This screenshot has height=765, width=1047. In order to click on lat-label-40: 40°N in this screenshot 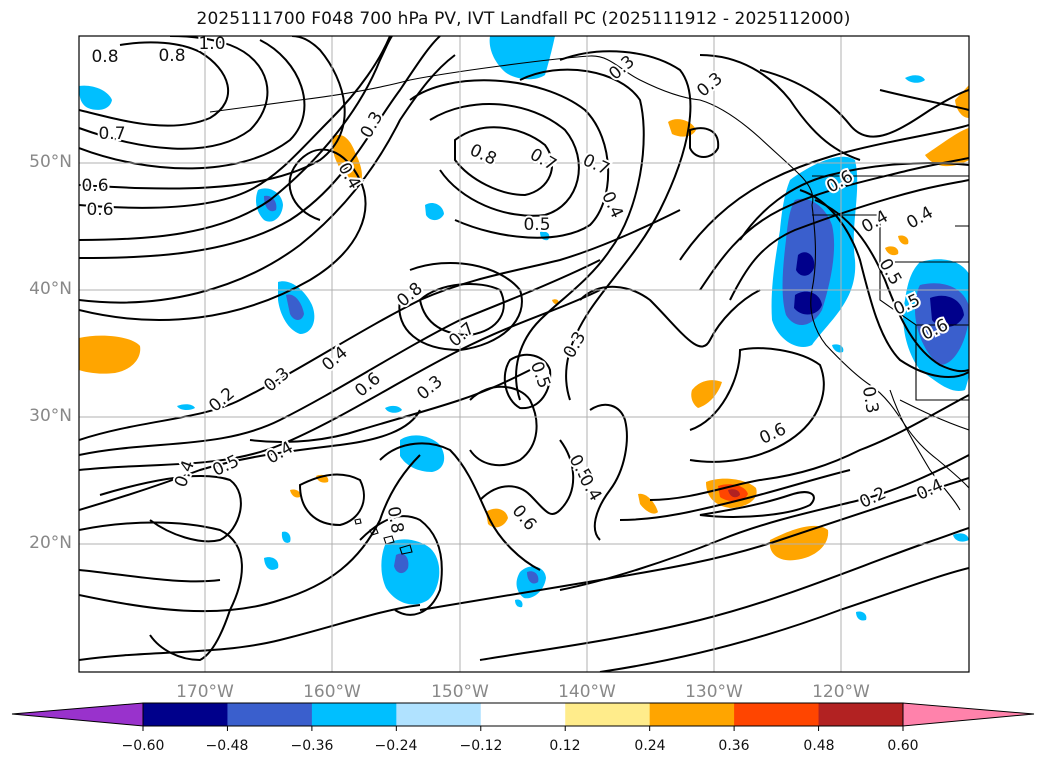, I will do `click(50, 289)`.